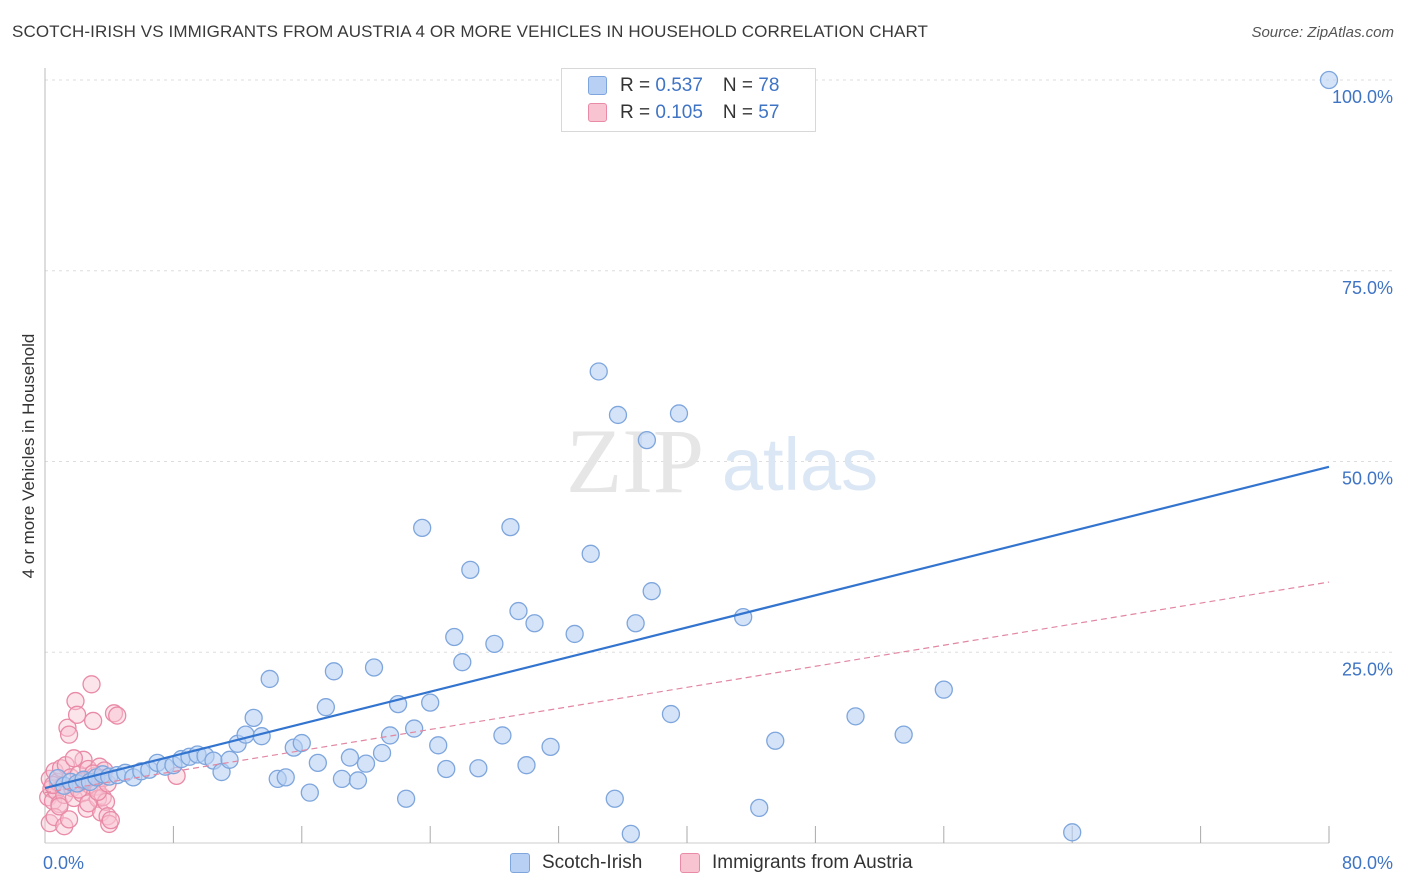  Describe the element at coordinates (1367, 863) in the screenshot. I see `x-tick-label: 80.0%` at that location.